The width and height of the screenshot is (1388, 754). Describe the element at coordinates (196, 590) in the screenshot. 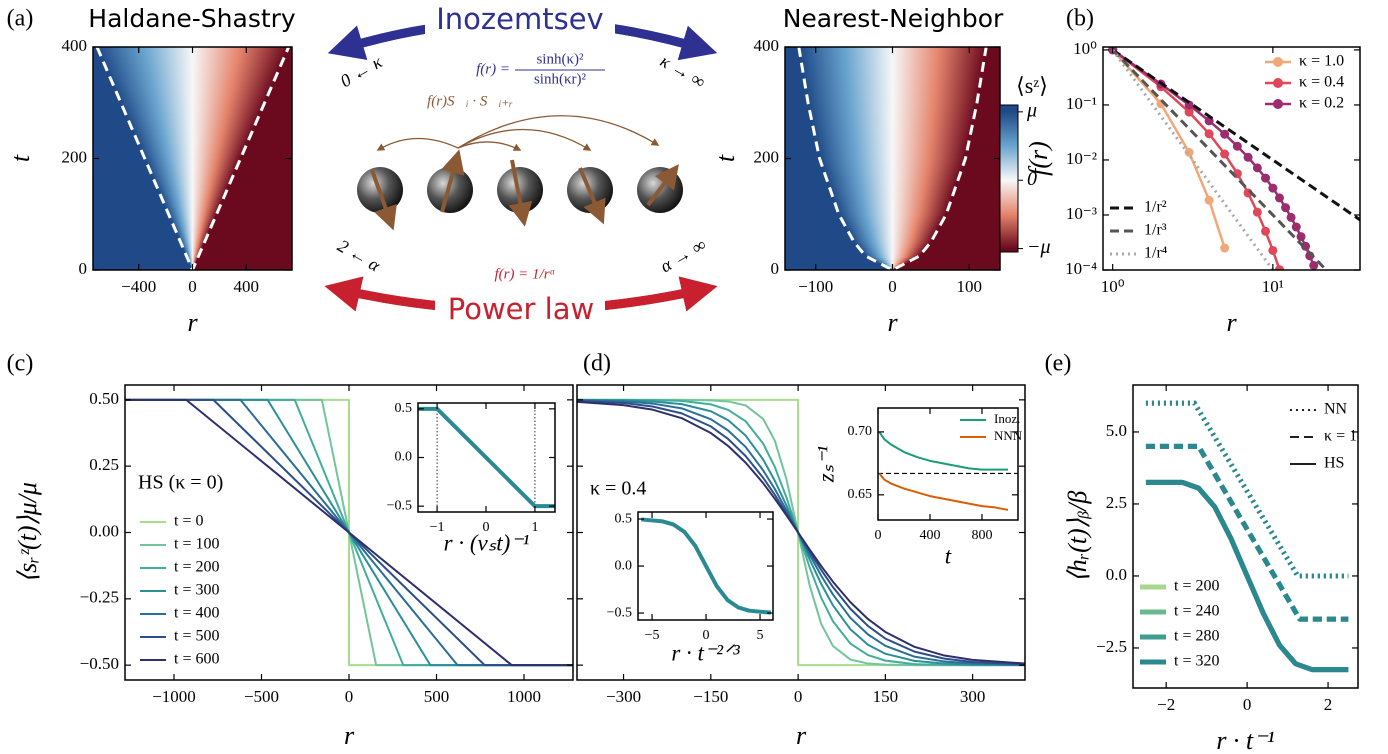

I see `legend-label: t = 300` at that location.